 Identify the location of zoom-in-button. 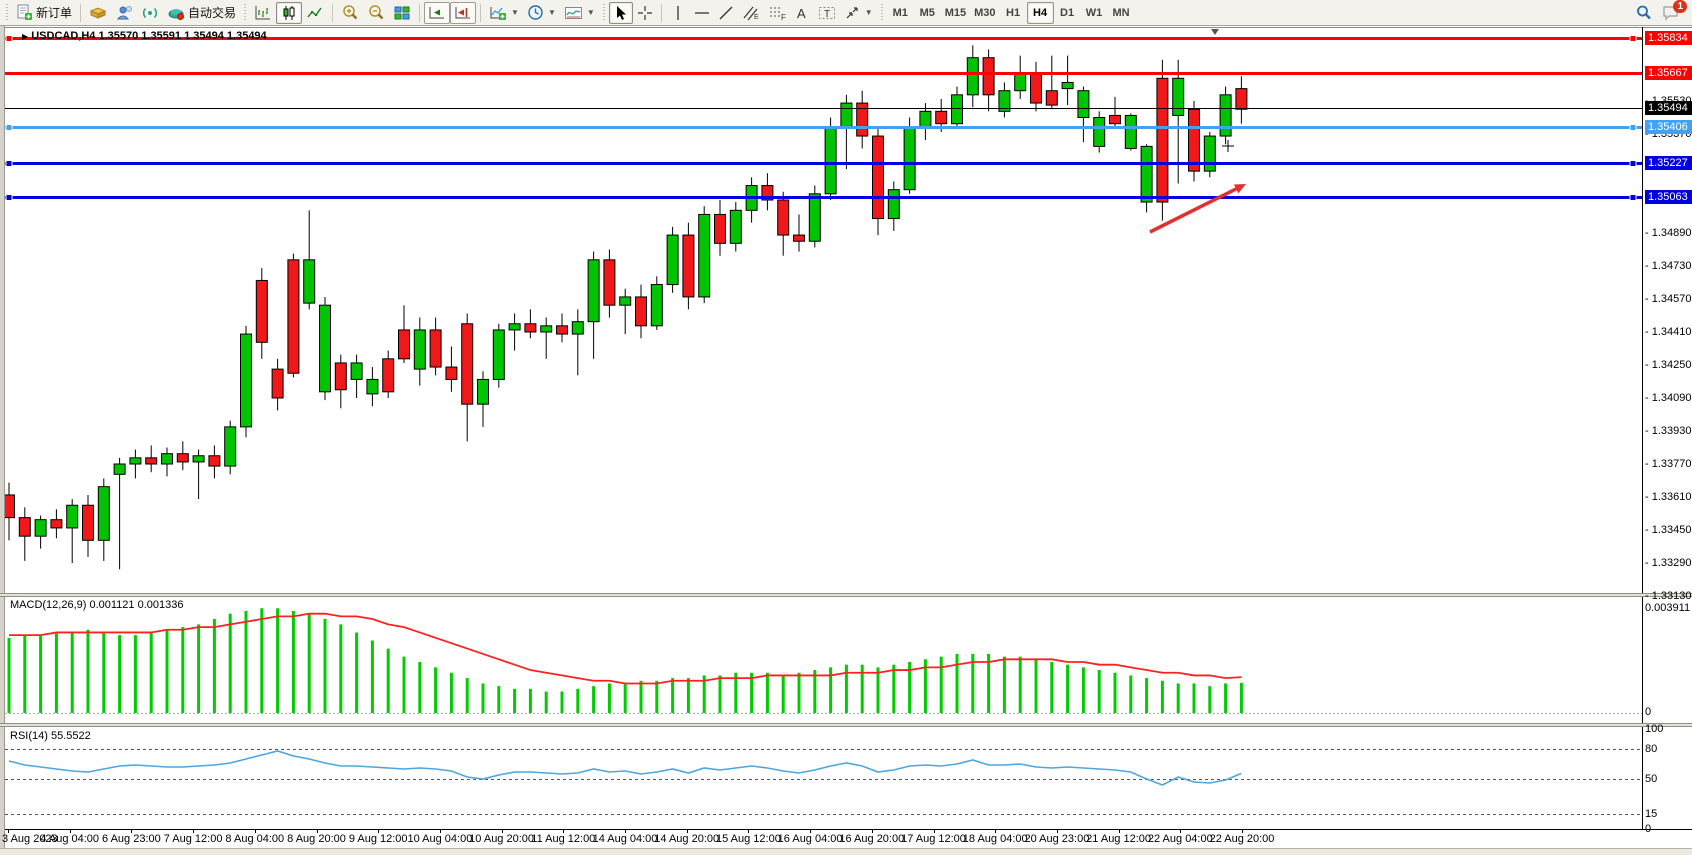
(350, 13).